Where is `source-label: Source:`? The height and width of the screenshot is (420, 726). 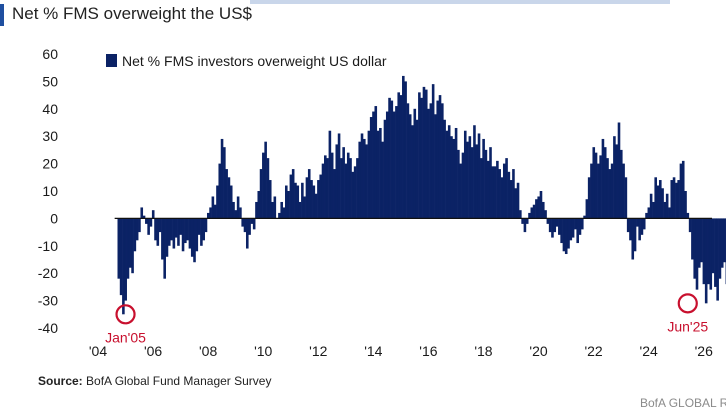
source-label: Source: is located at coordinates (60, 381).